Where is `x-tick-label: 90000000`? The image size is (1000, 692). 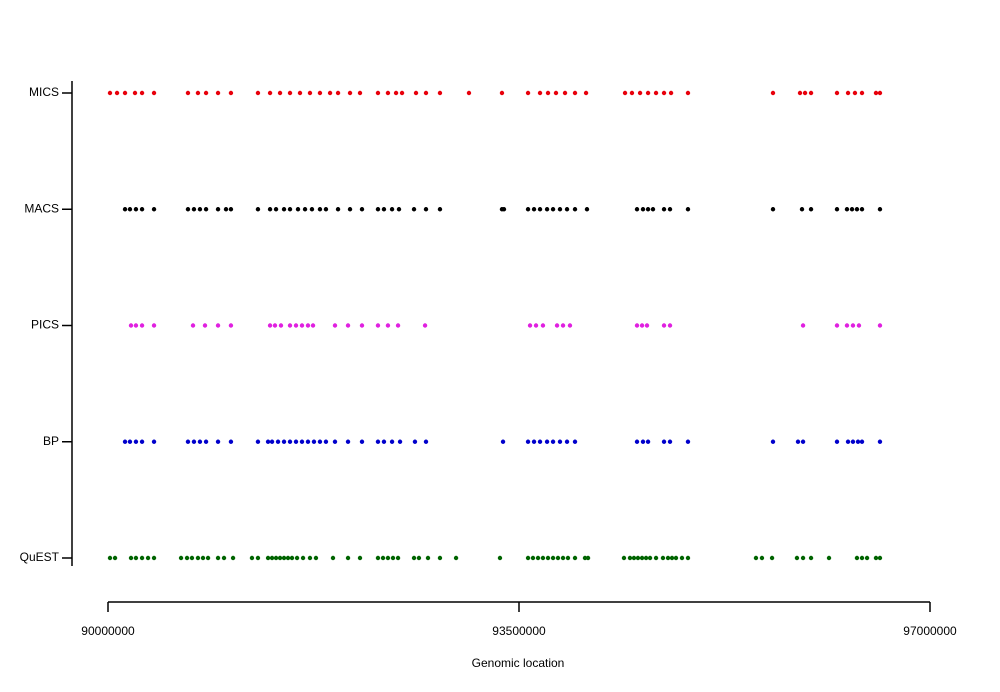
x-tick-label: 90000000 is located at coordinates (108, 631).